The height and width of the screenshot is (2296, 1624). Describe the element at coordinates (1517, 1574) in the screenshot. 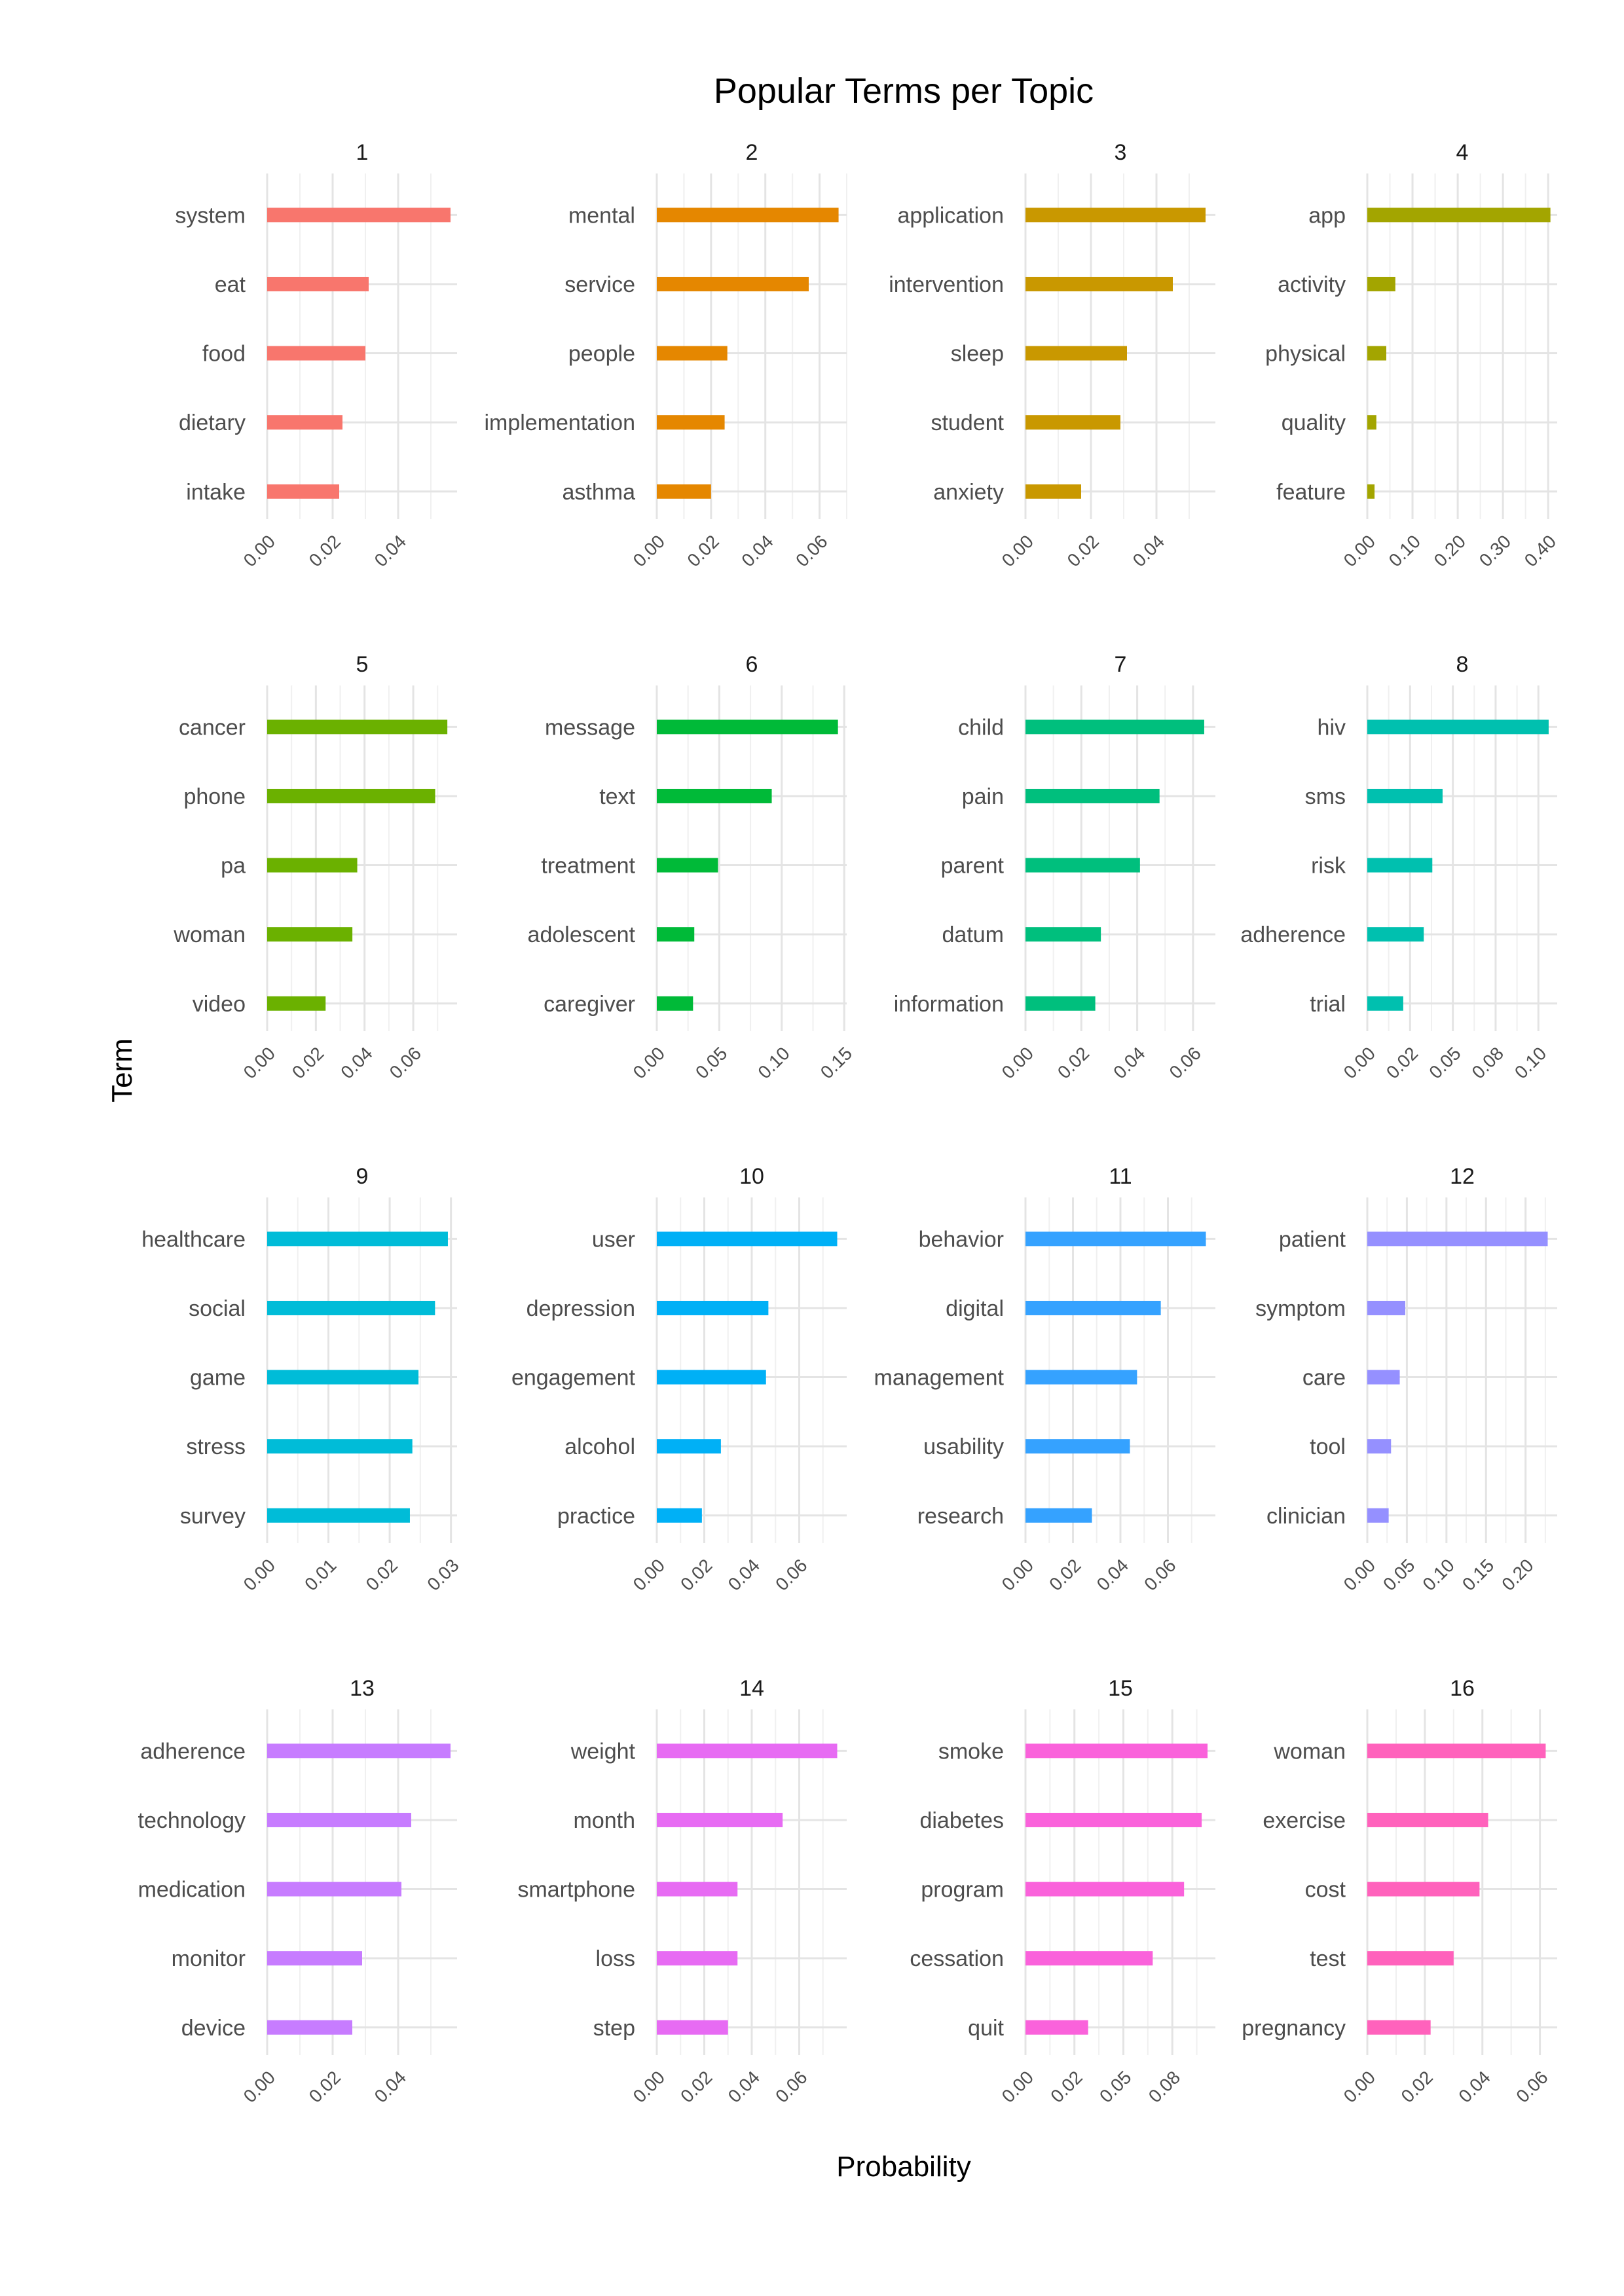

I see `x-tick-label: 0.20` at that location.